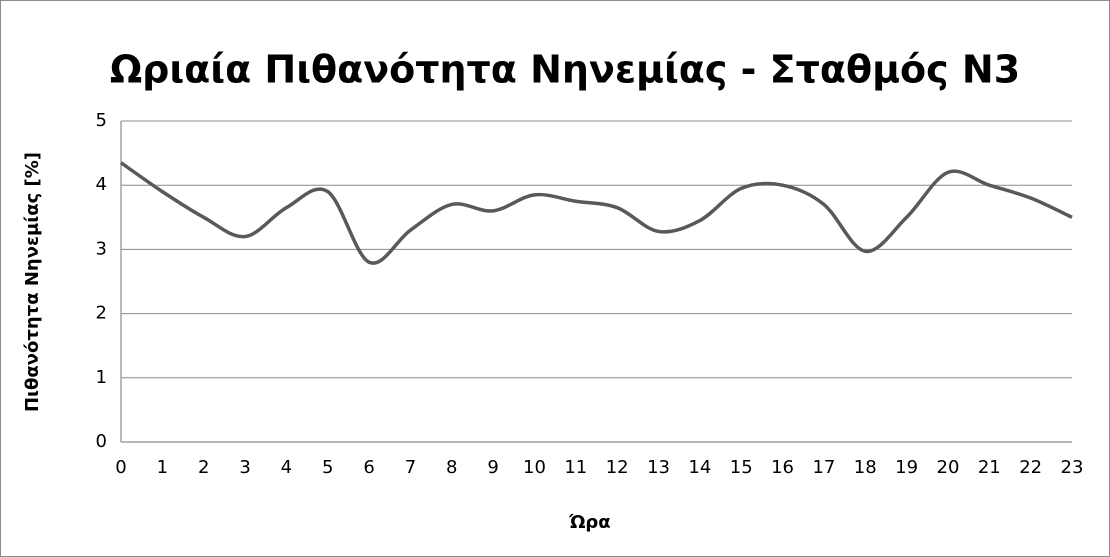 Image resolution: width=1110 pixels, height=557 pixels. Describe the element at coordinates (101, 377) in the screenshot. I see `y-tick-label: 1` at that location.